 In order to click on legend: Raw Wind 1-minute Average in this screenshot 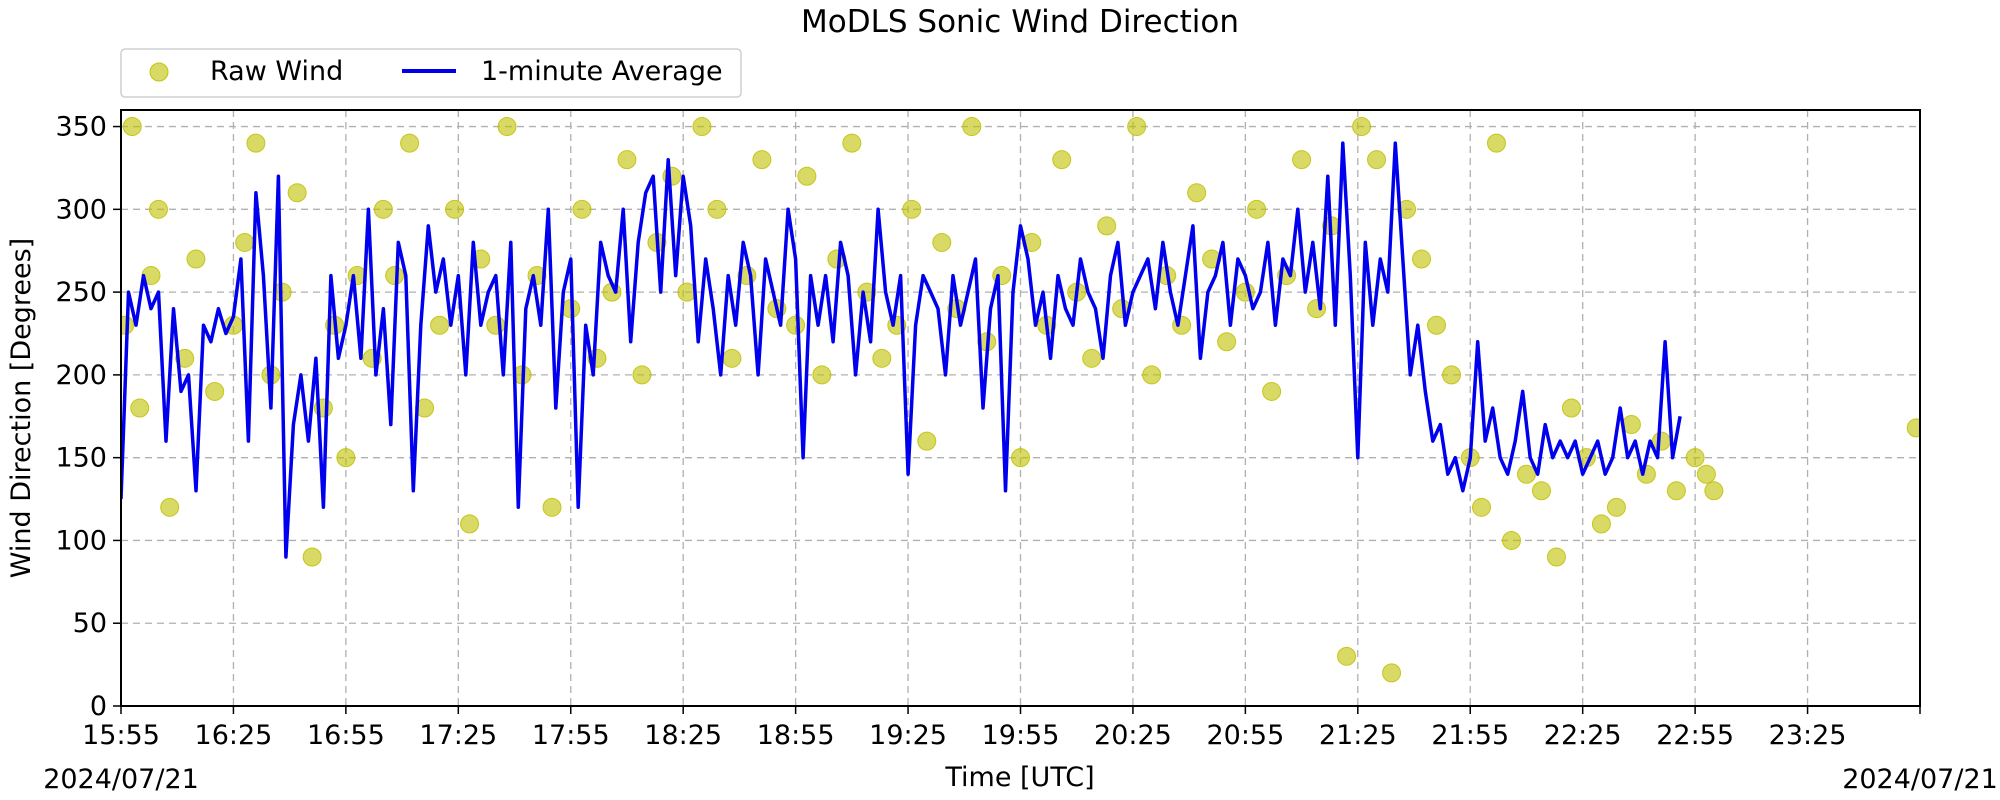, I will do `click(431, 73)`.